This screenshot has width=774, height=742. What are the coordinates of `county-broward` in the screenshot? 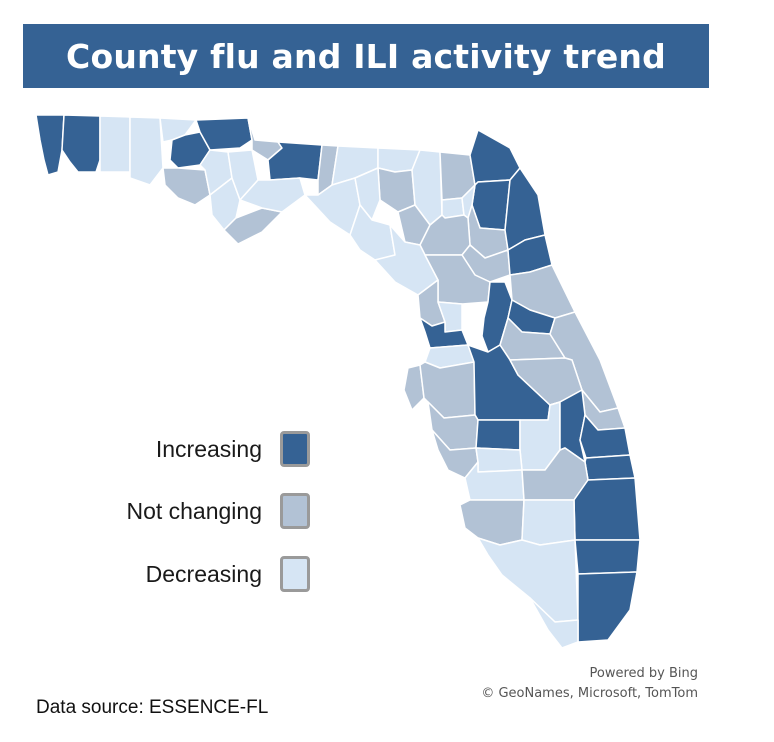 It's located at (607, 557).